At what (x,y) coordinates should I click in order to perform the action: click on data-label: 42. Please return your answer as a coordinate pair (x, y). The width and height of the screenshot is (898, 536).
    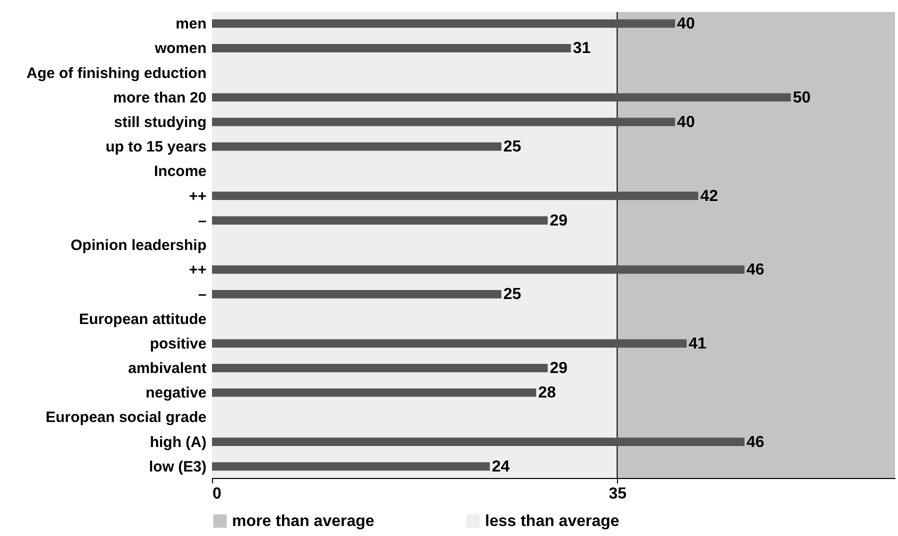
    Looking at the image, I should click on (709, 196).